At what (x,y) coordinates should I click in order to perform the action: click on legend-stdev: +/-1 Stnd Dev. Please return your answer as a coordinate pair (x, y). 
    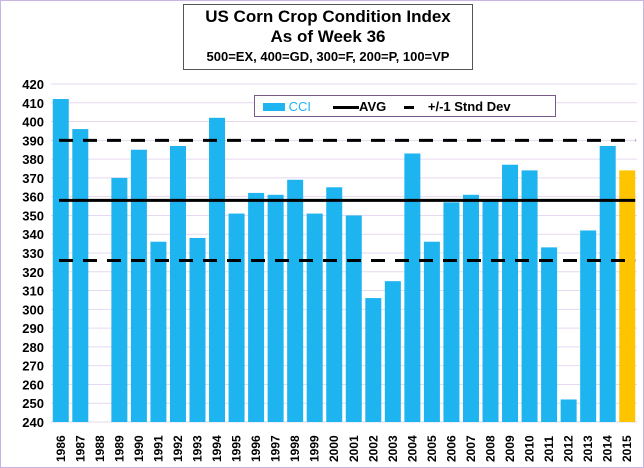
    Looking at the image, I should click on (452, 106).